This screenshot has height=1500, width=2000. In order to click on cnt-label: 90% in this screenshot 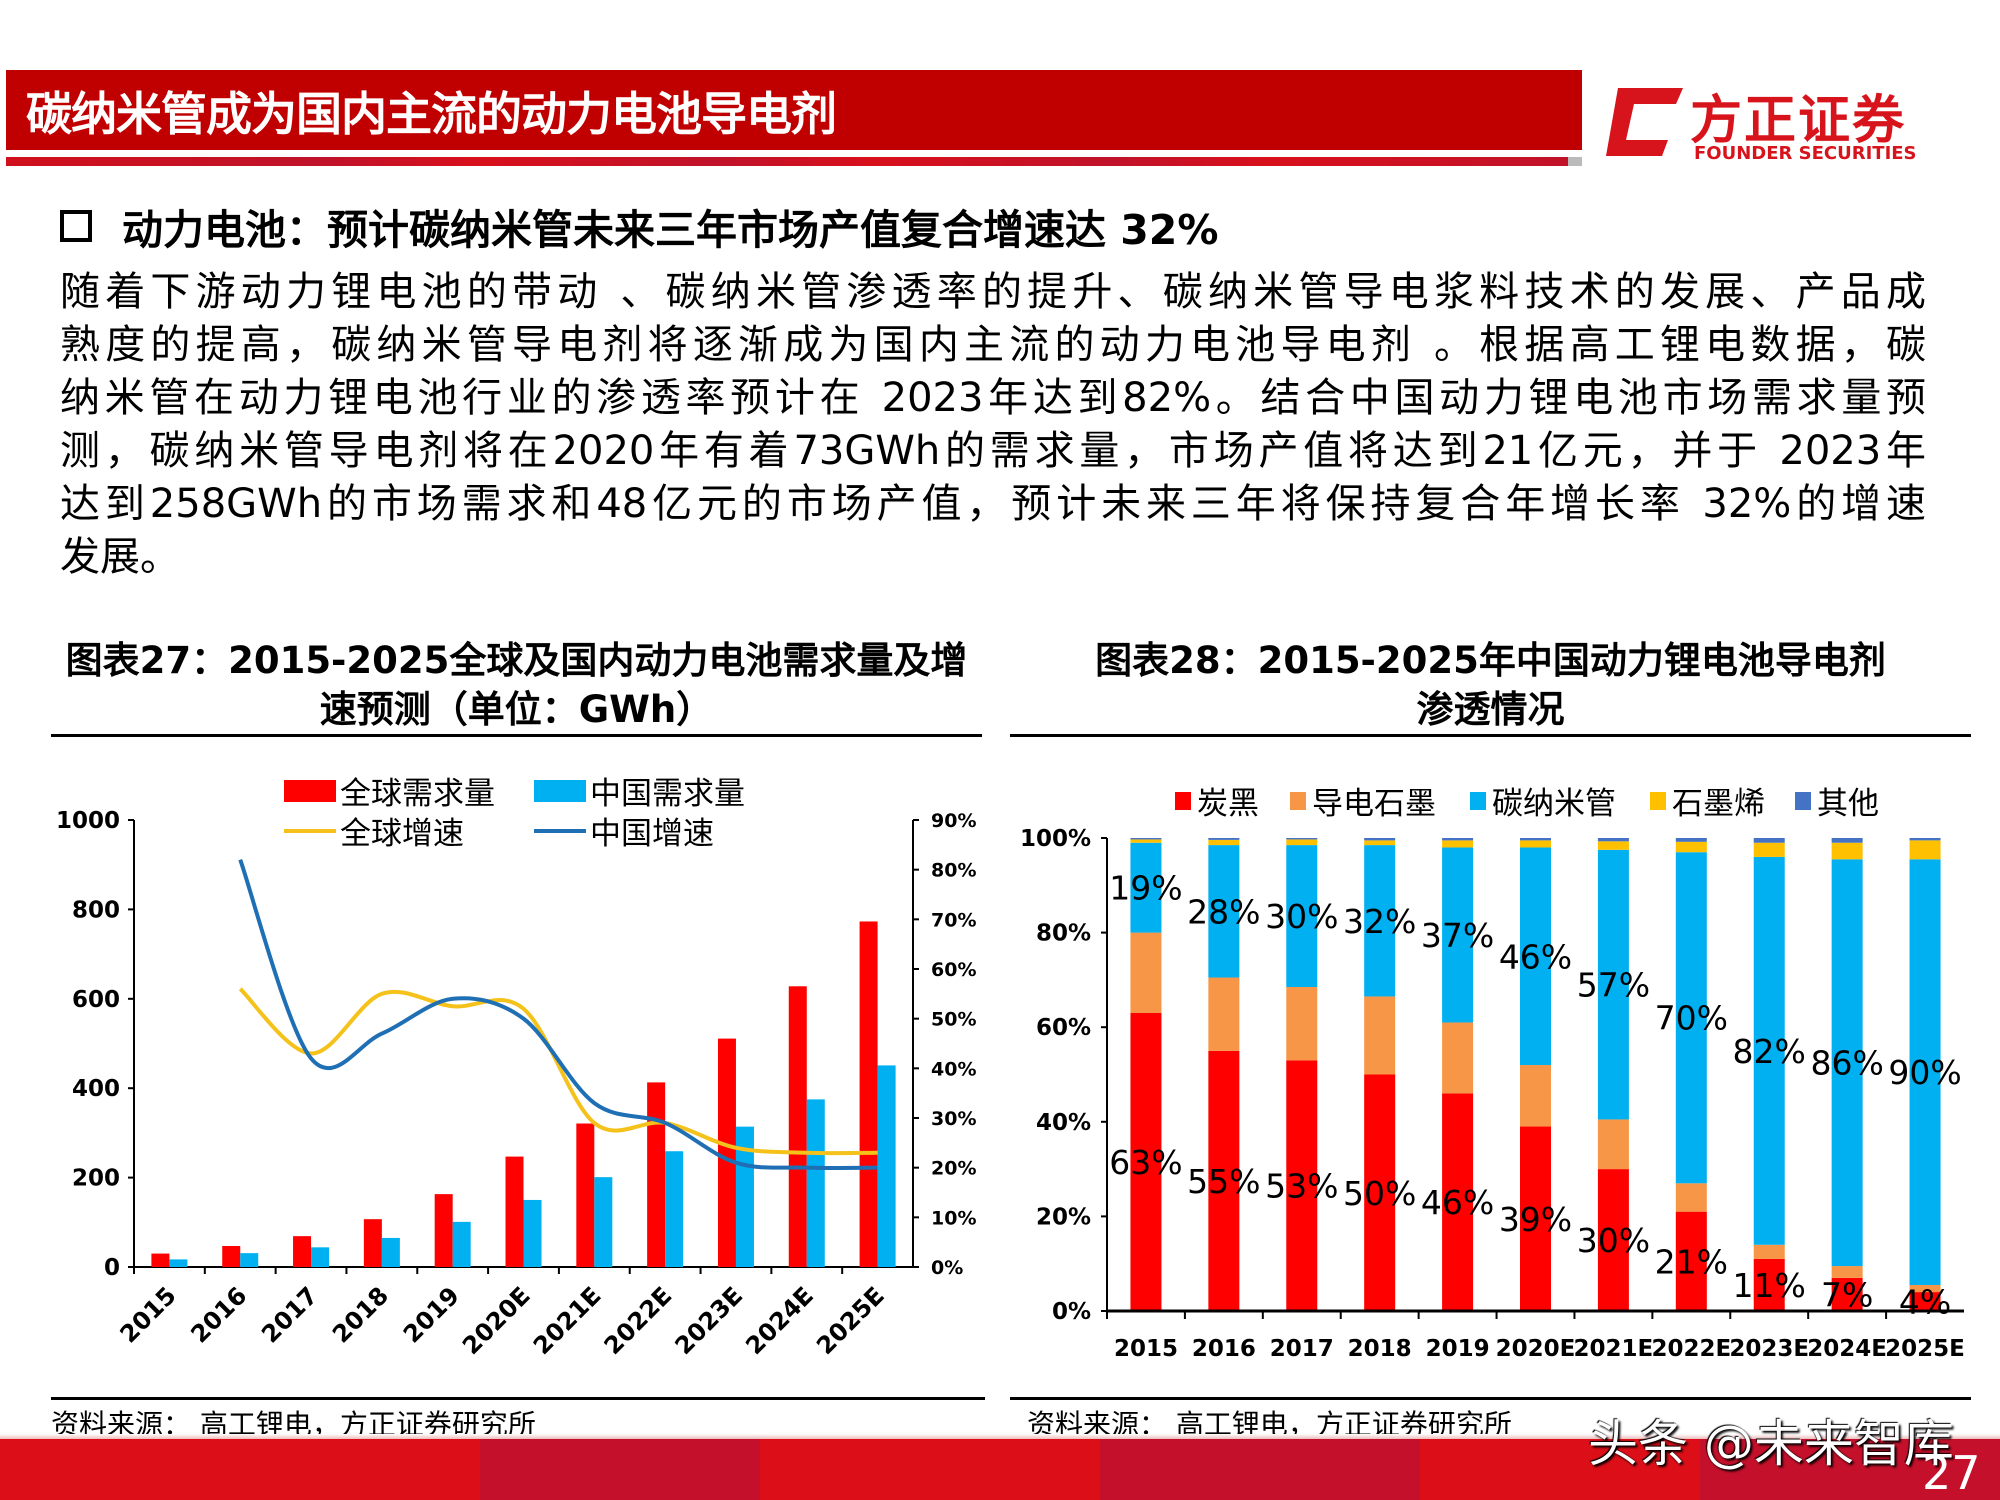, I will do `click(1924, 1072)`.